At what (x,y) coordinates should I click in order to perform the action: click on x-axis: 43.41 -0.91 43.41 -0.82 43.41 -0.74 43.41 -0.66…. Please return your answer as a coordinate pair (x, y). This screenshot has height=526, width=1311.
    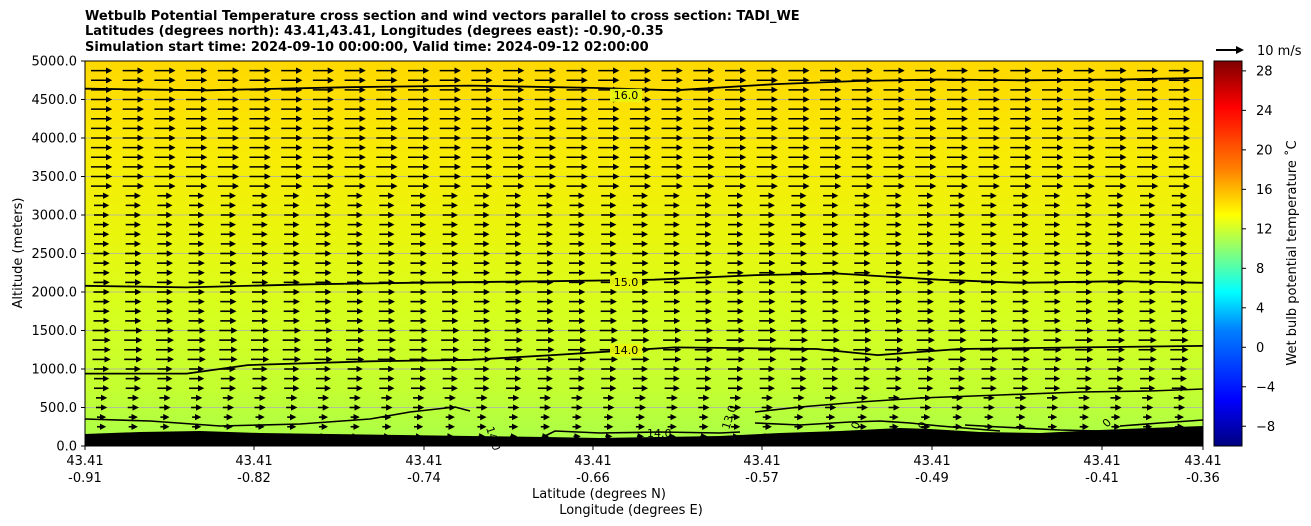
    Looking at the image, I should click on (644, 466).